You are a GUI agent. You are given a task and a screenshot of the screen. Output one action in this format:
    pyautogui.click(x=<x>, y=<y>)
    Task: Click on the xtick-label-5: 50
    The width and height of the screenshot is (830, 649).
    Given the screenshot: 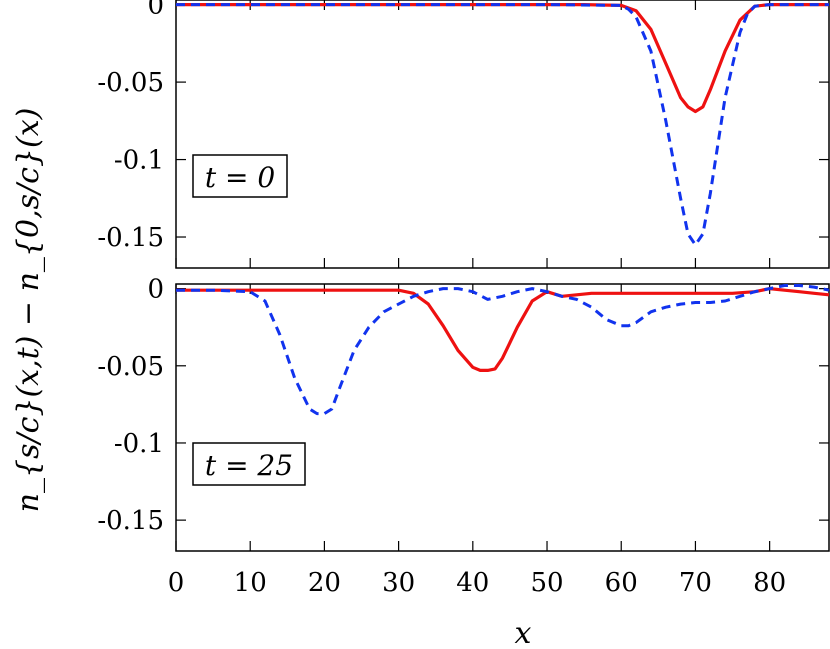 What is the action you would take?
    pyautogui.click(x=546, y=583)
    